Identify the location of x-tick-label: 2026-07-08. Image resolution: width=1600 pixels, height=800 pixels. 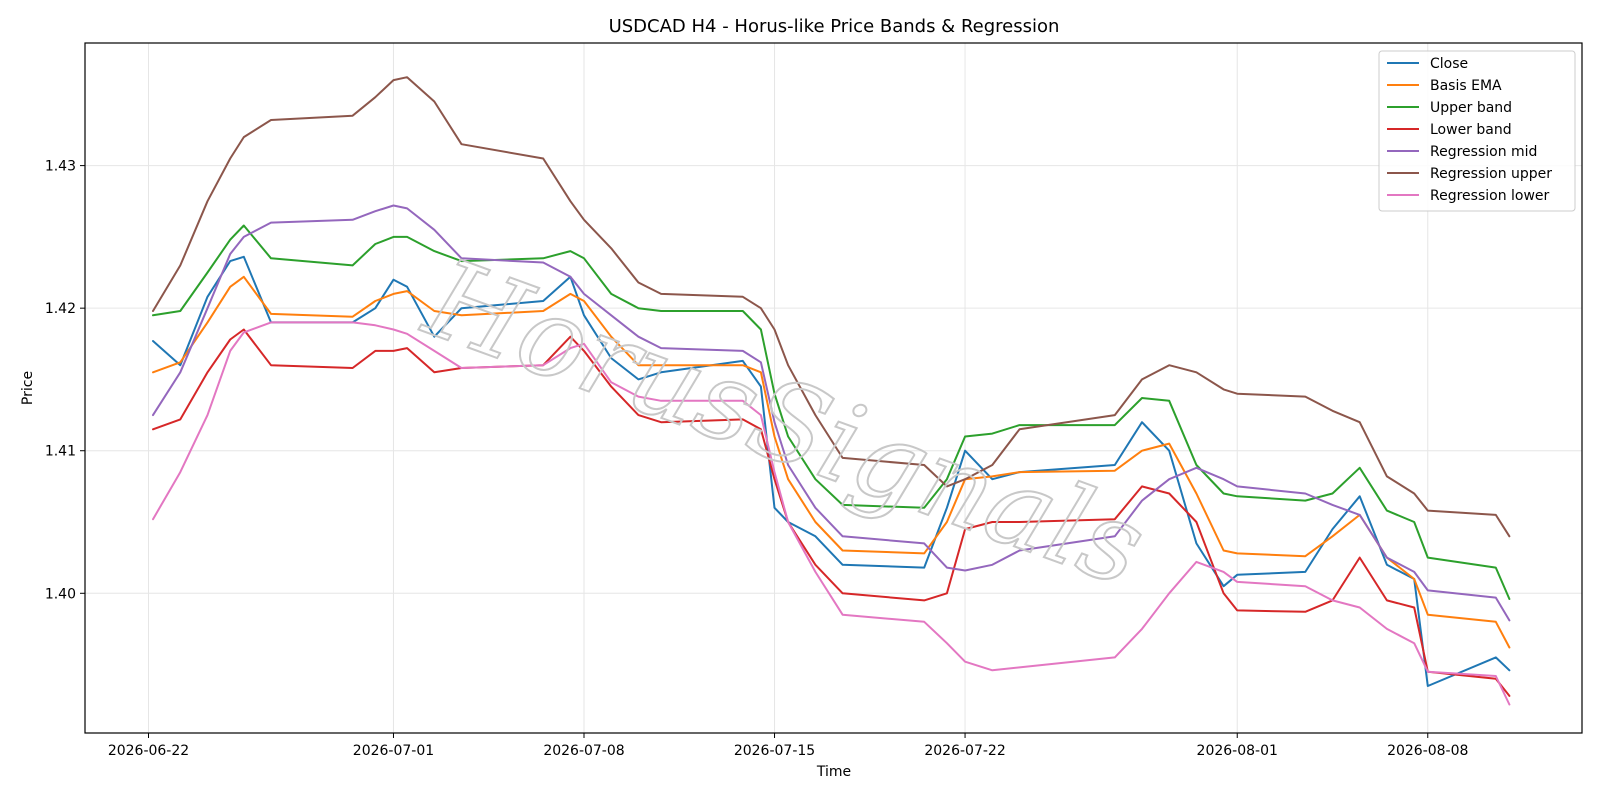
(583, 751).